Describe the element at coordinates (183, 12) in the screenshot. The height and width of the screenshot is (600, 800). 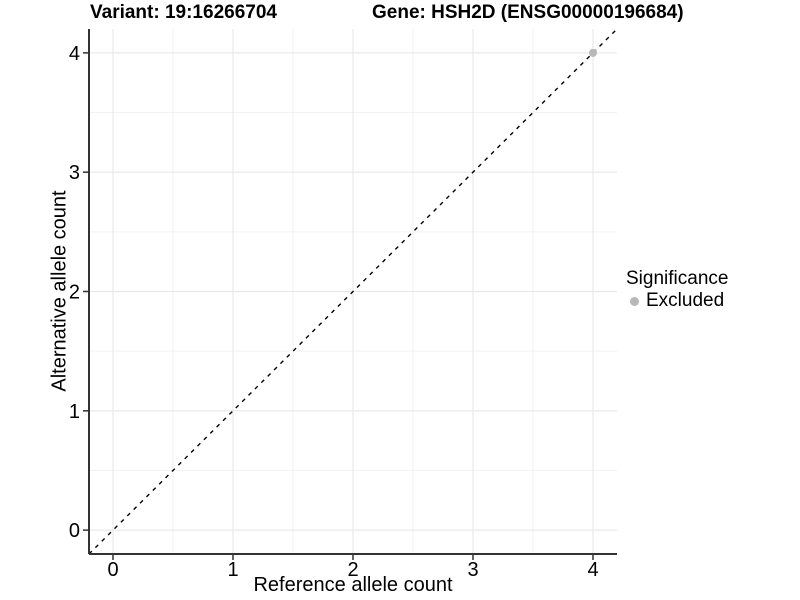
I see `variant-title: Variant: 19:16266704` at that location.